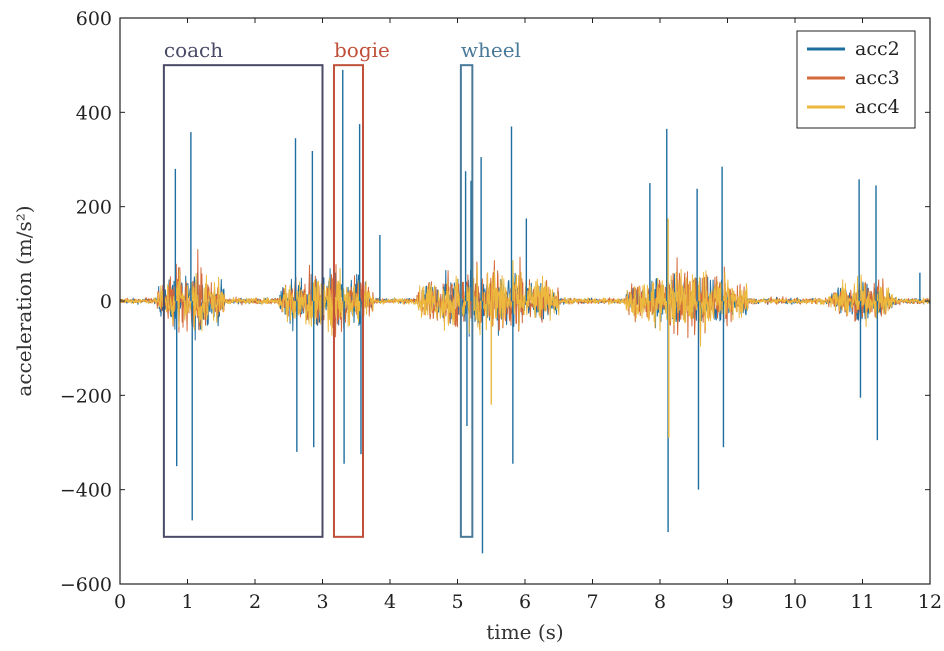 The height and width of the screenshot is (651, 944). Describe the element at coordinates (348, 301) in the screenshot. I see `annotation-box-bogie` at that location.